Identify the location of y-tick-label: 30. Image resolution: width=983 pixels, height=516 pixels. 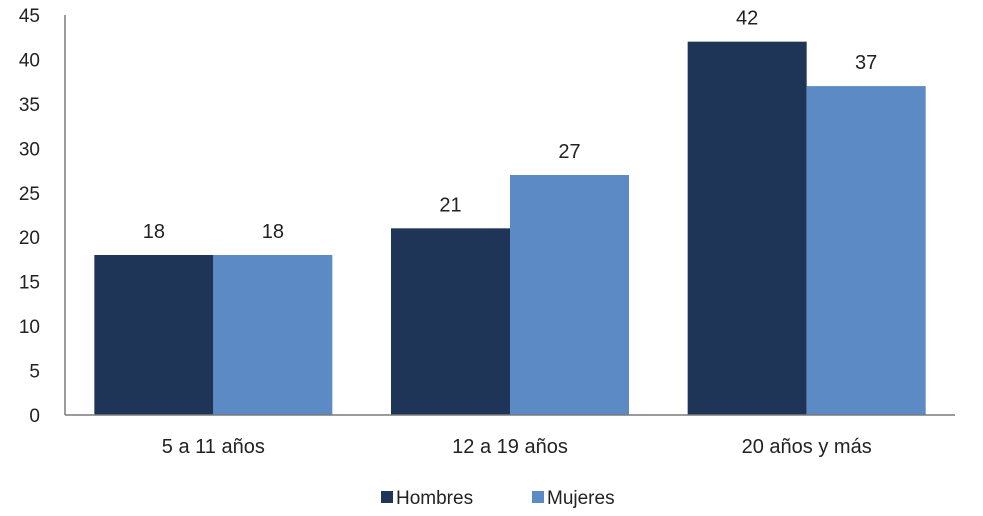
(29, 149).